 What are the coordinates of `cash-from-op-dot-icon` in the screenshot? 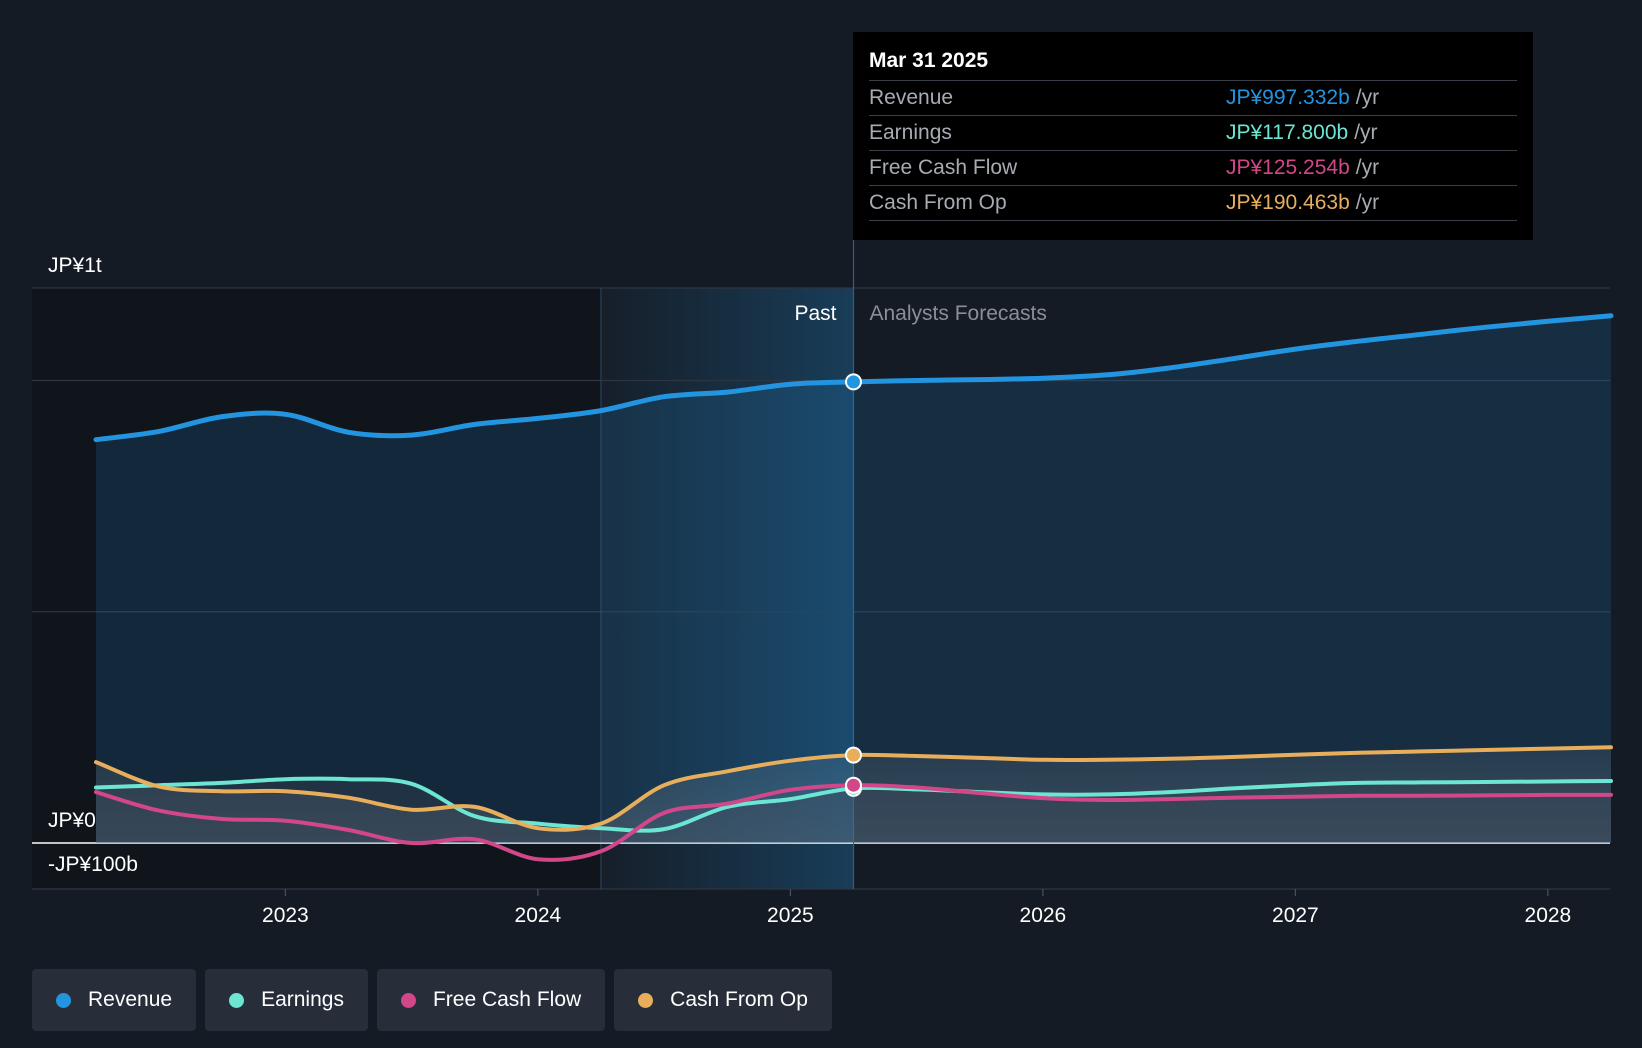 It's located at (646, 1000).